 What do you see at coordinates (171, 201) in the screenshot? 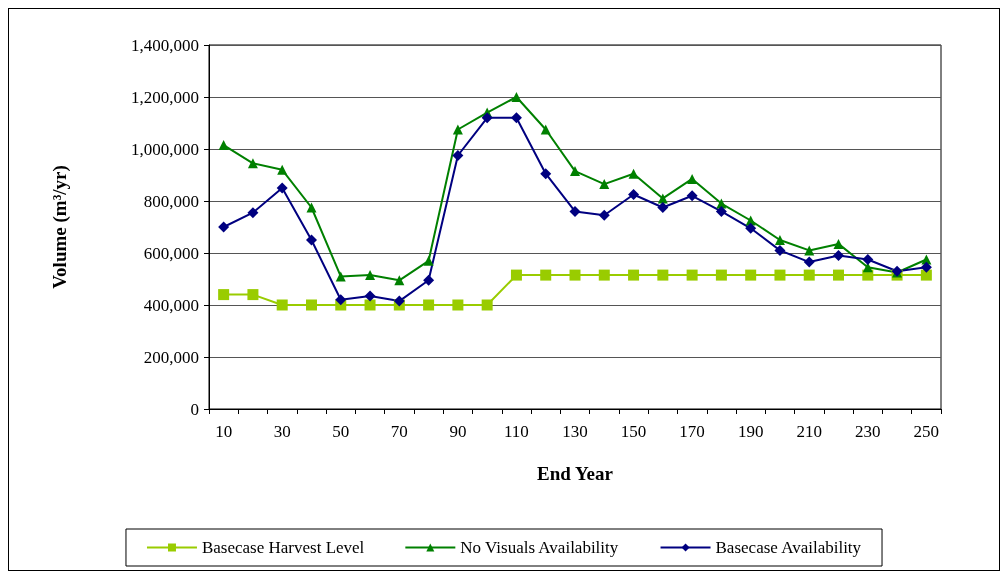
I see `y-tick-label: 800,000` at bounding box center [171, 201].